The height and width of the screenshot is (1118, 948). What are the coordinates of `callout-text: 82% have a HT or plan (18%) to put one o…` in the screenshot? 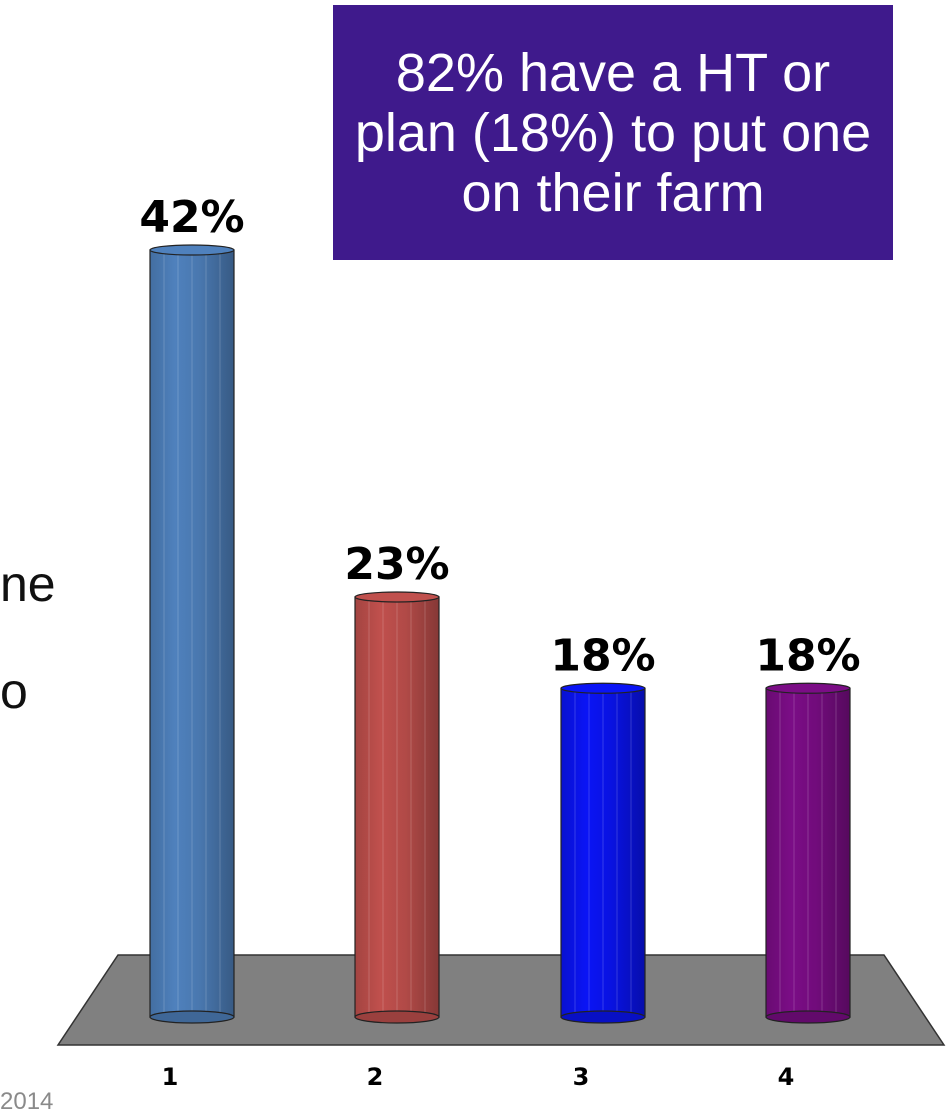 It's located at (613, 132).